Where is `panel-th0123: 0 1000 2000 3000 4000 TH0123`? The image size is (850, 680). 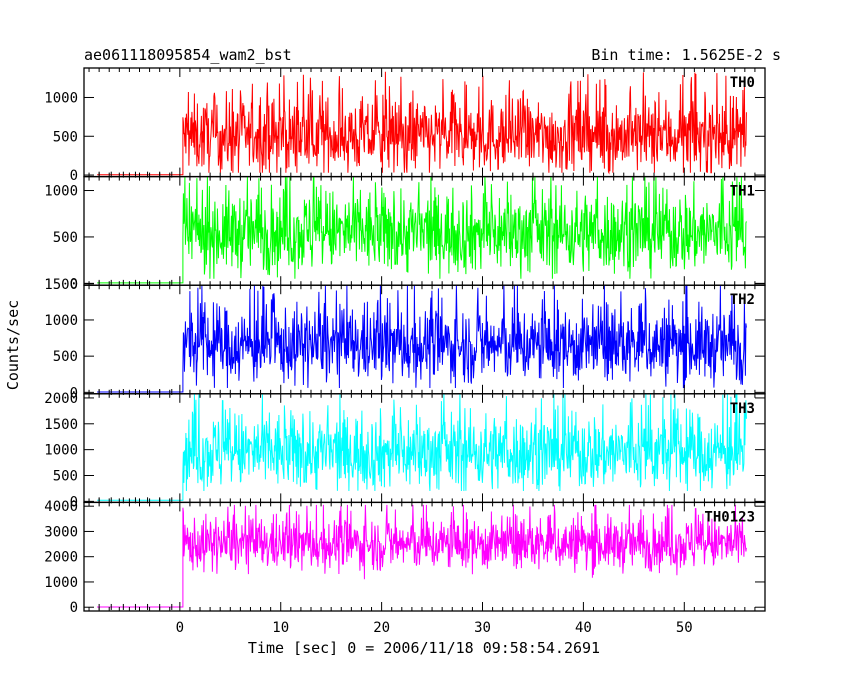
panel-th0123: 0 1000 2000 3000 4000 TH0123 is located at coordinates (405, 557).